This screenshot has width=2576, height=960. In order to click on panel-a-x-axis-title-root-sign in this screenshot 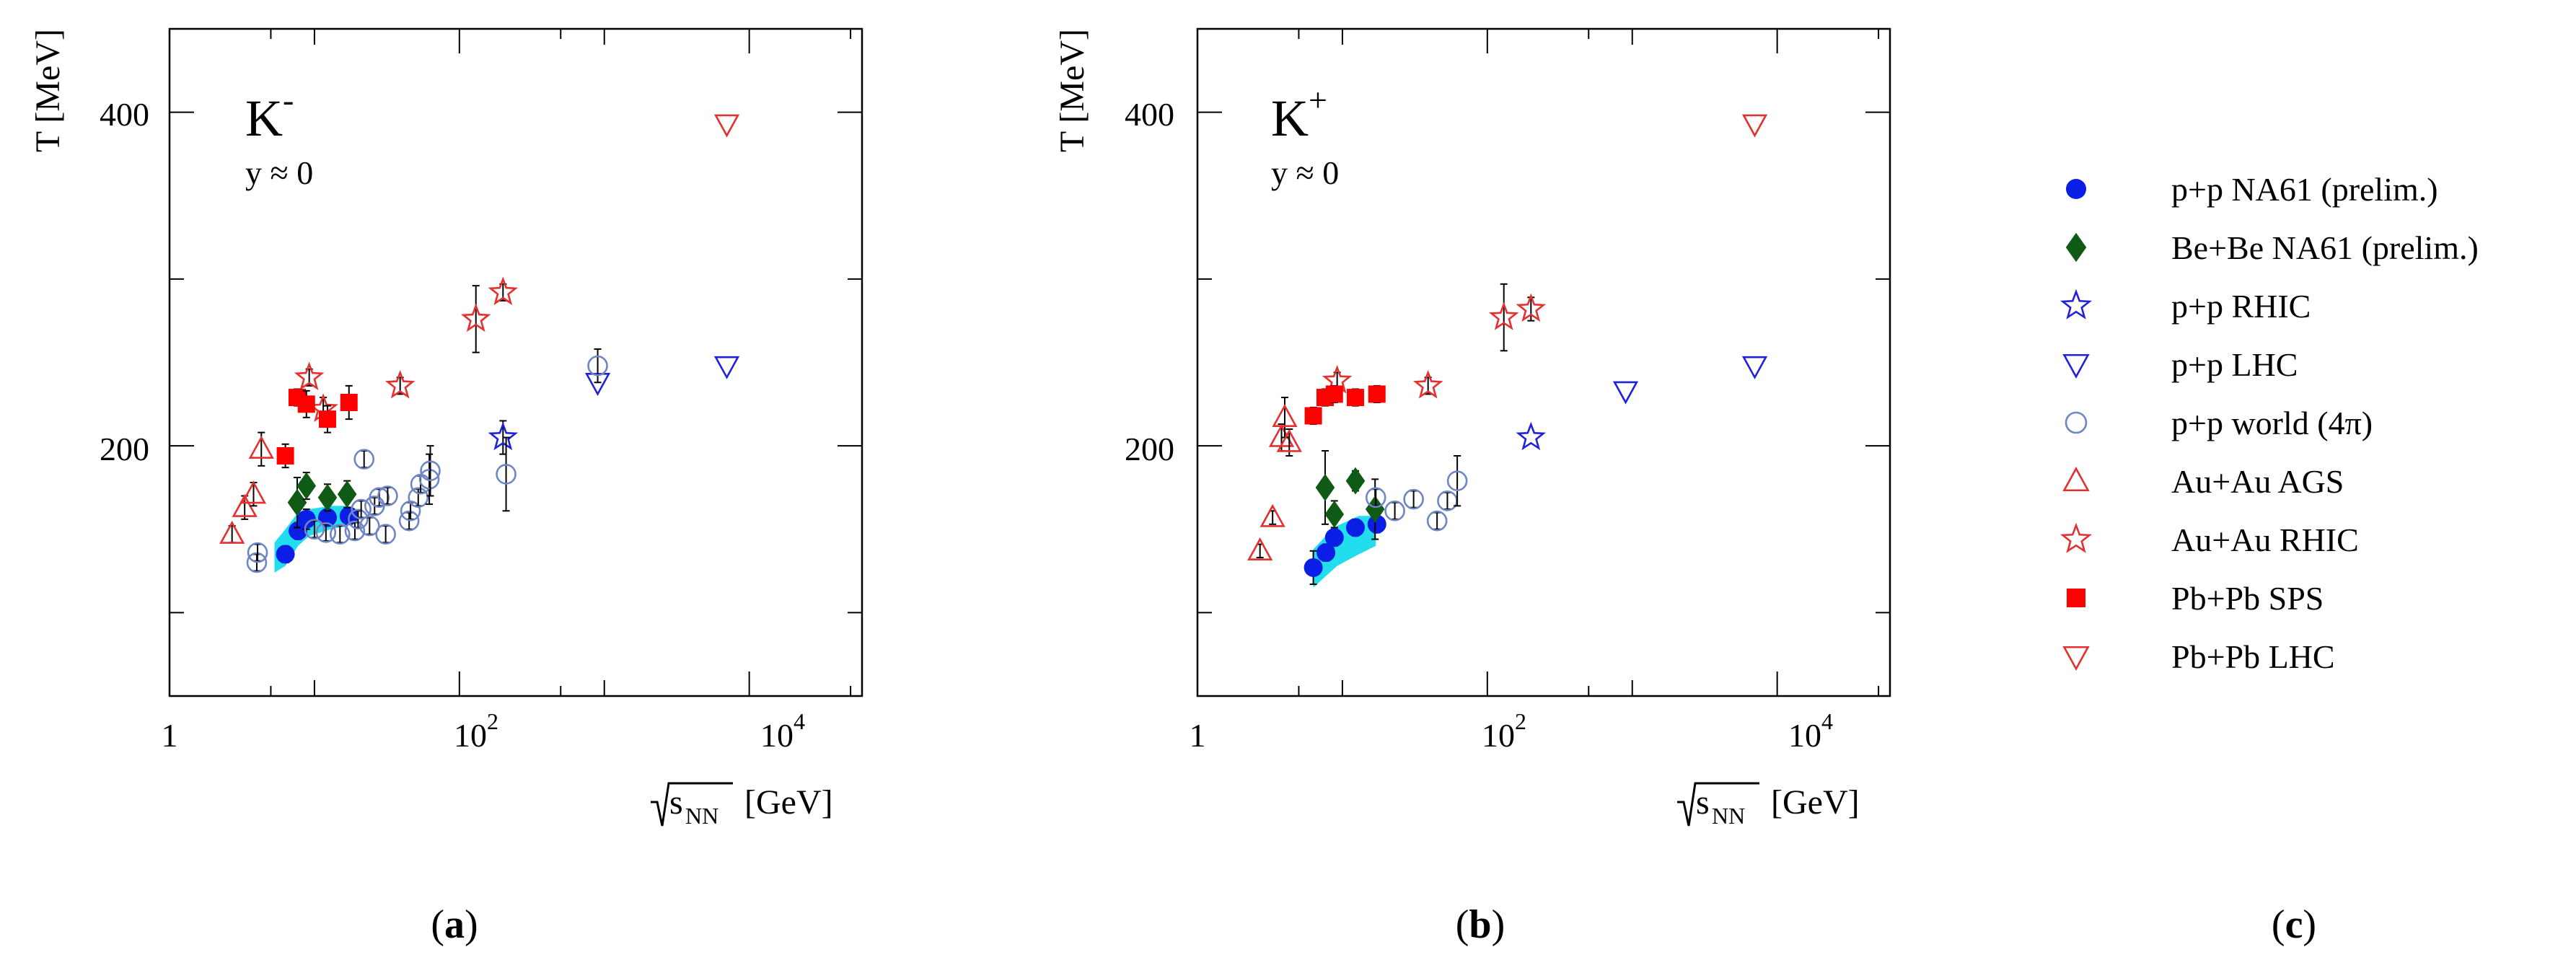, I will do `click(692, 804)`.